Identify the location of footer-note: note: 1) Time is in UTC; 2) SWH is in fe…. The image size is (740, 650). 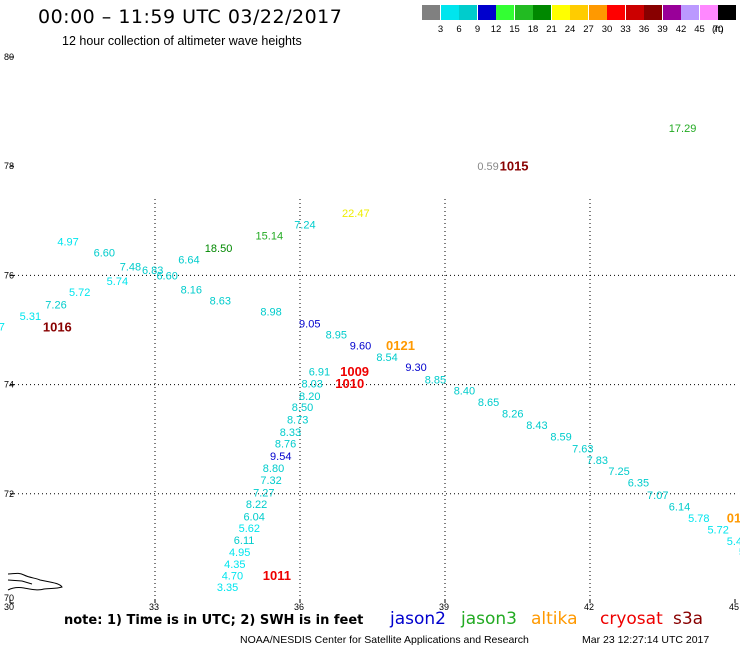
(214, 620).